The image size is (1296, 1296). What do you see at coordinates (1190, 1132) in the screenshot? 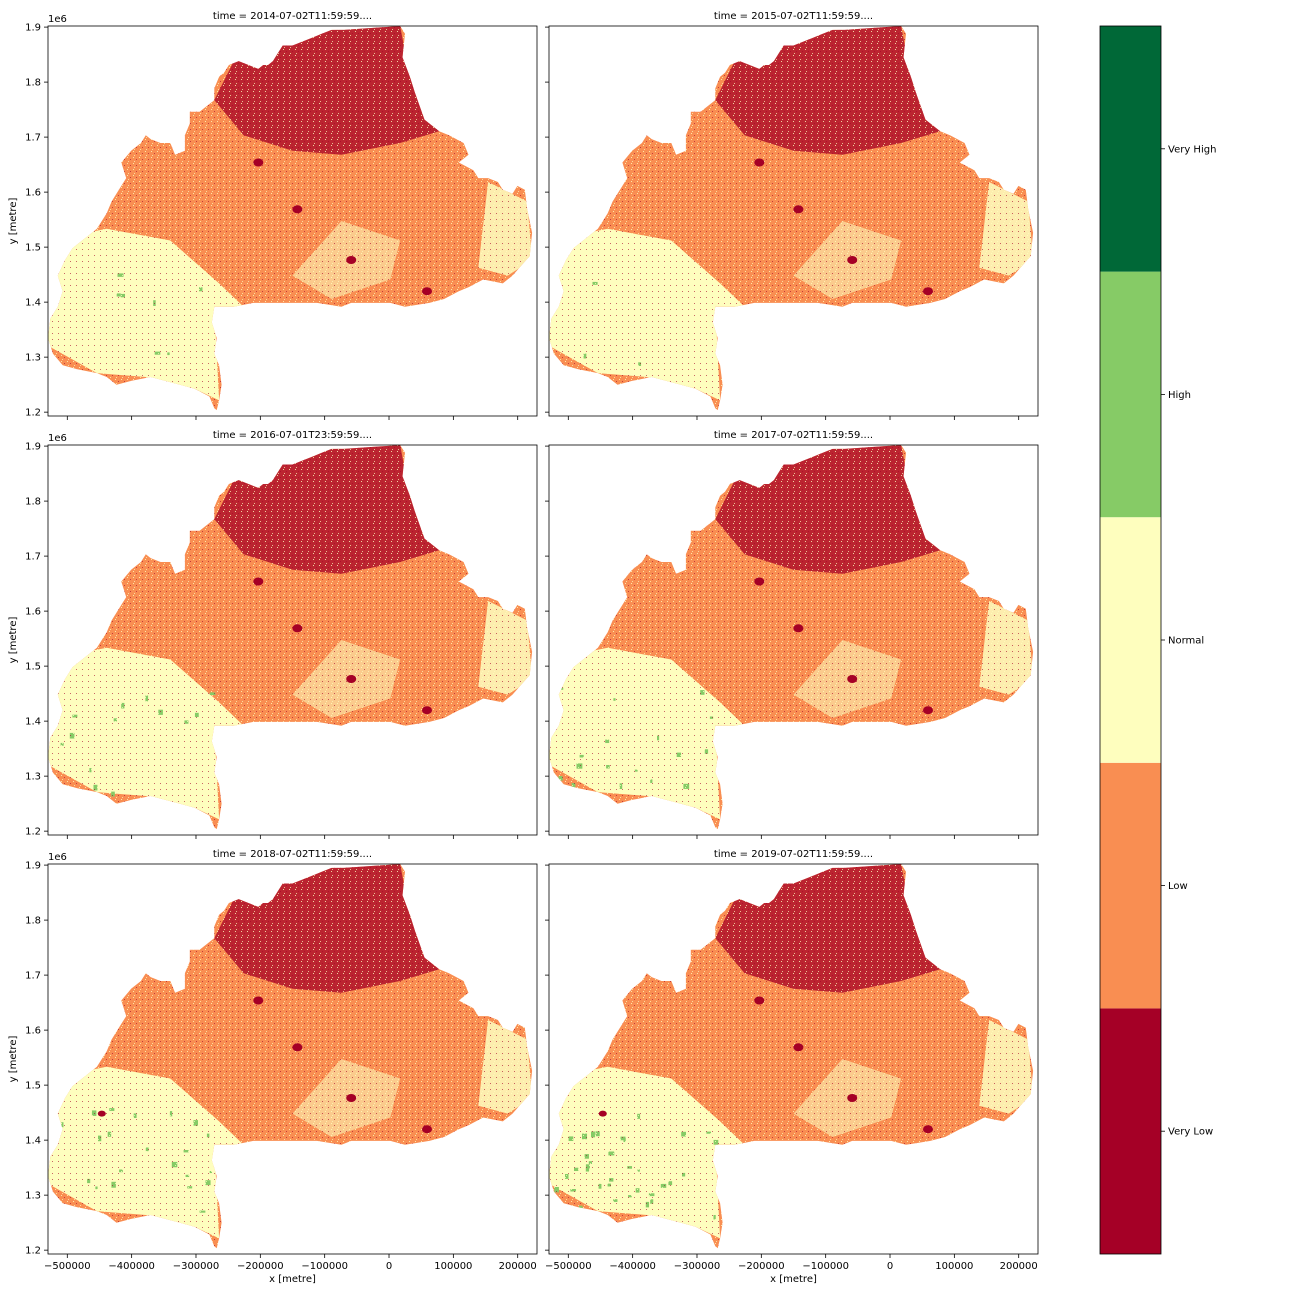
I see `colorbar-label: Very Low` at bounding box center [1190, 1132].